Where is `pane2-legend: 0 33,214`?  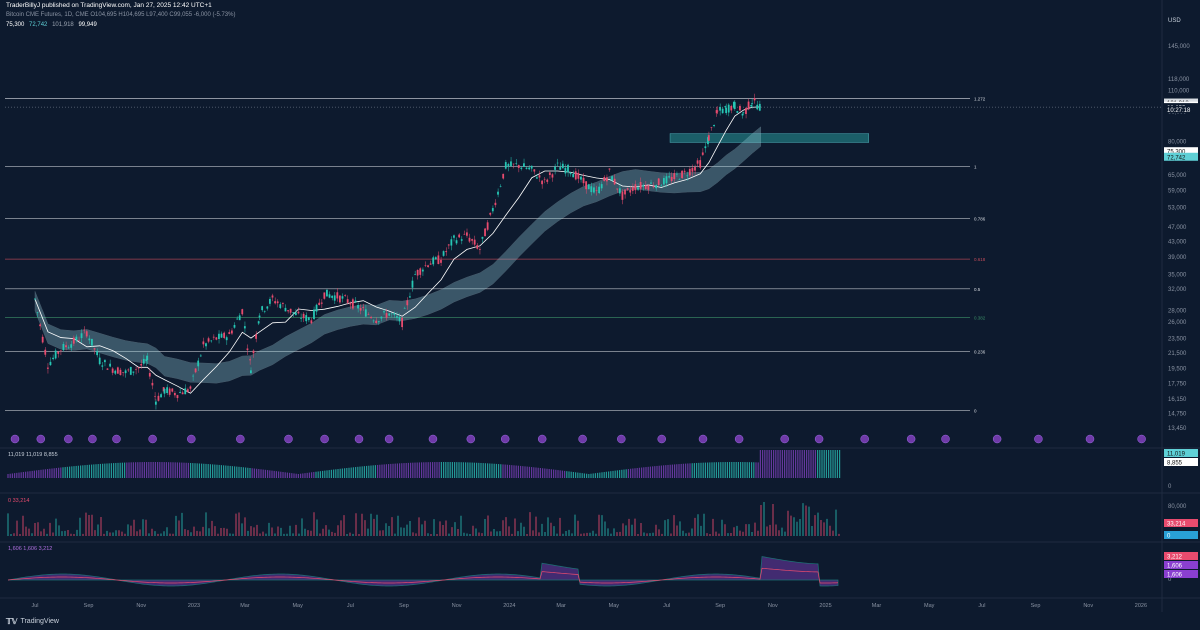 pane2-legend: 0 33,214 is located at coordinates (18, 501).